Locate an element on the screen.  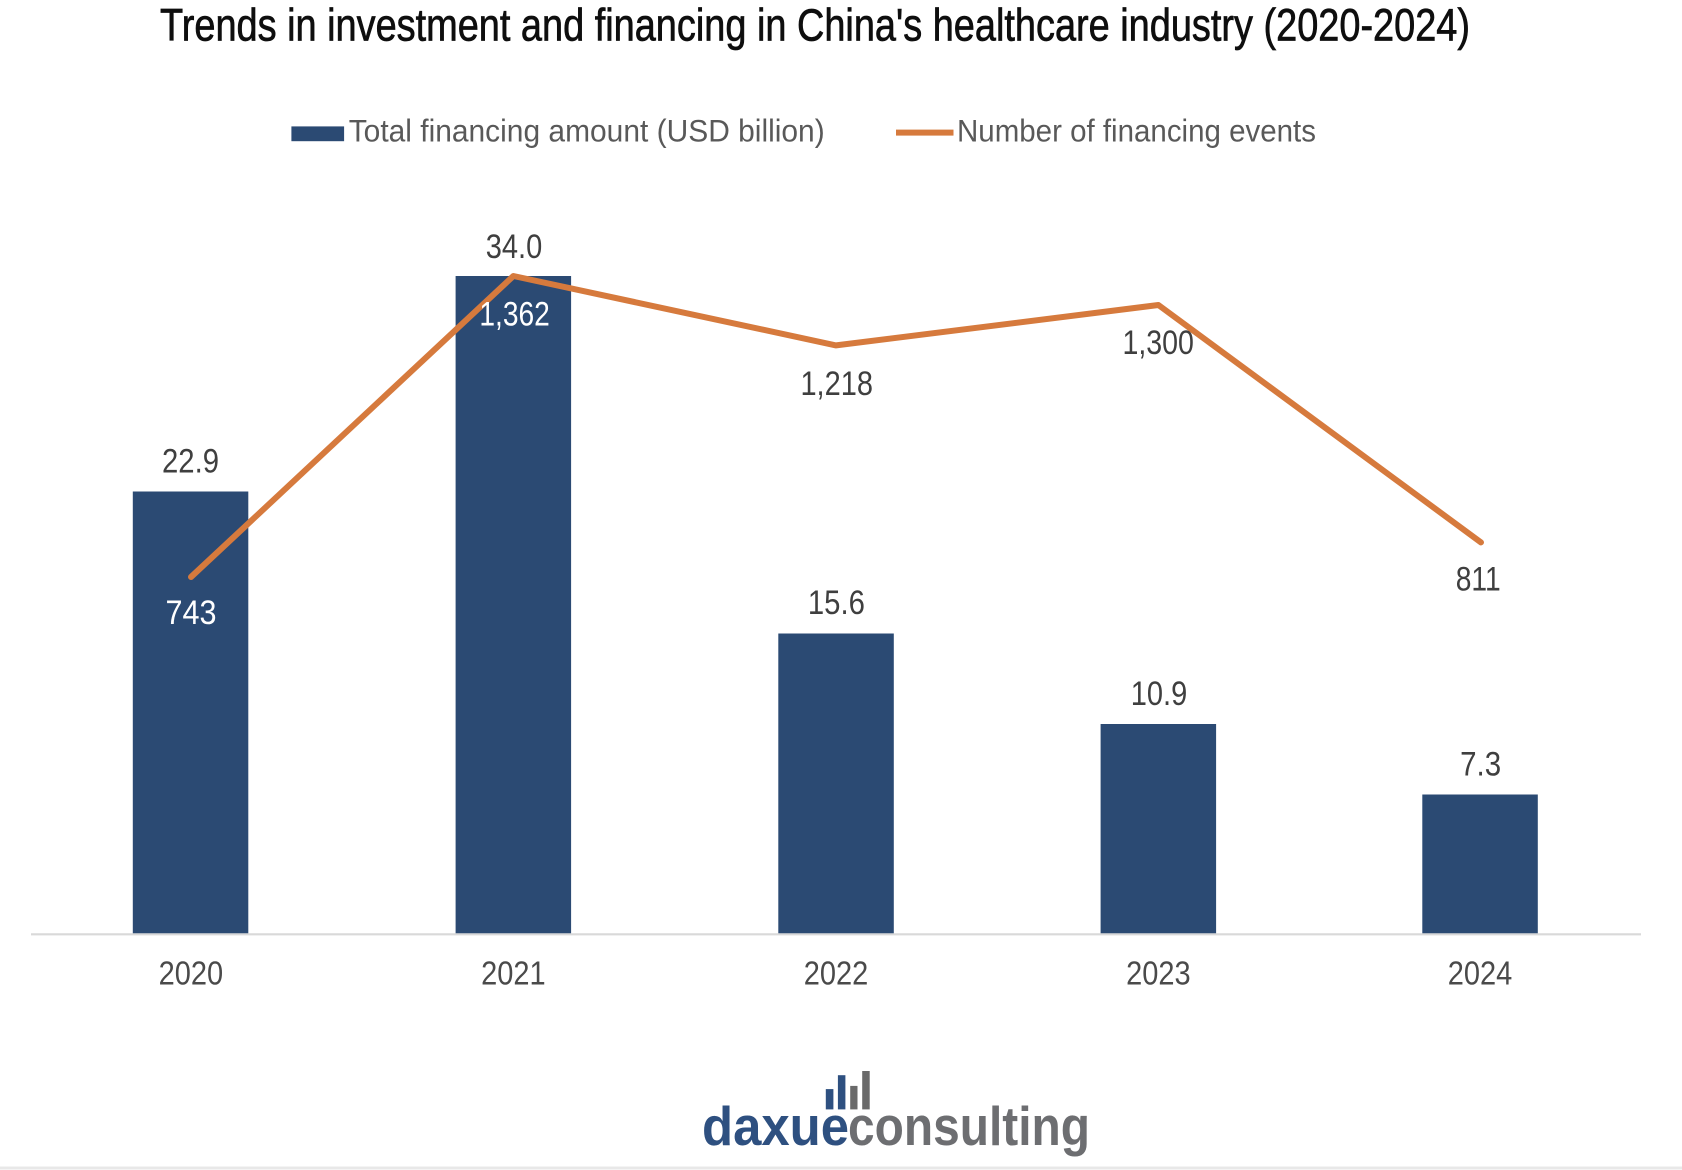
svg-text: 15.6 is located at coordinates (836, 603).